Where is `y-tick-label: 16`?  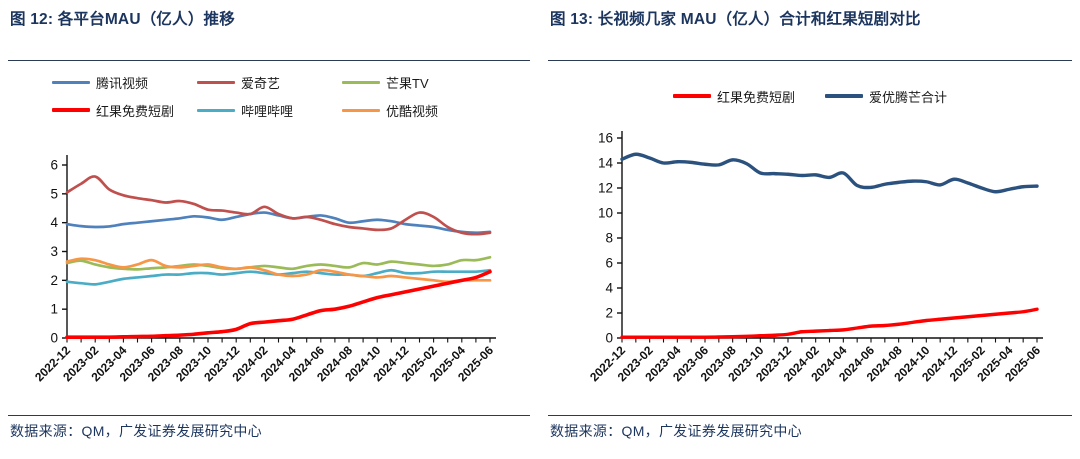 y-tick-label: 16 is located at coordinates (605, 138).